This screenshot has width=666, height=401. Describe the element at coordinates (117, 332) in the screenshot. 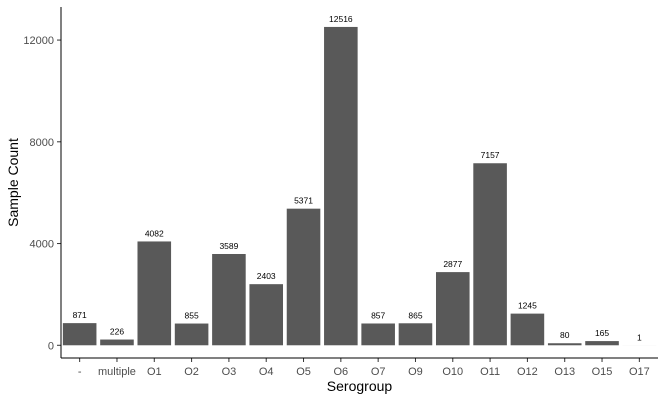

I see `data-label: 226` at that location.